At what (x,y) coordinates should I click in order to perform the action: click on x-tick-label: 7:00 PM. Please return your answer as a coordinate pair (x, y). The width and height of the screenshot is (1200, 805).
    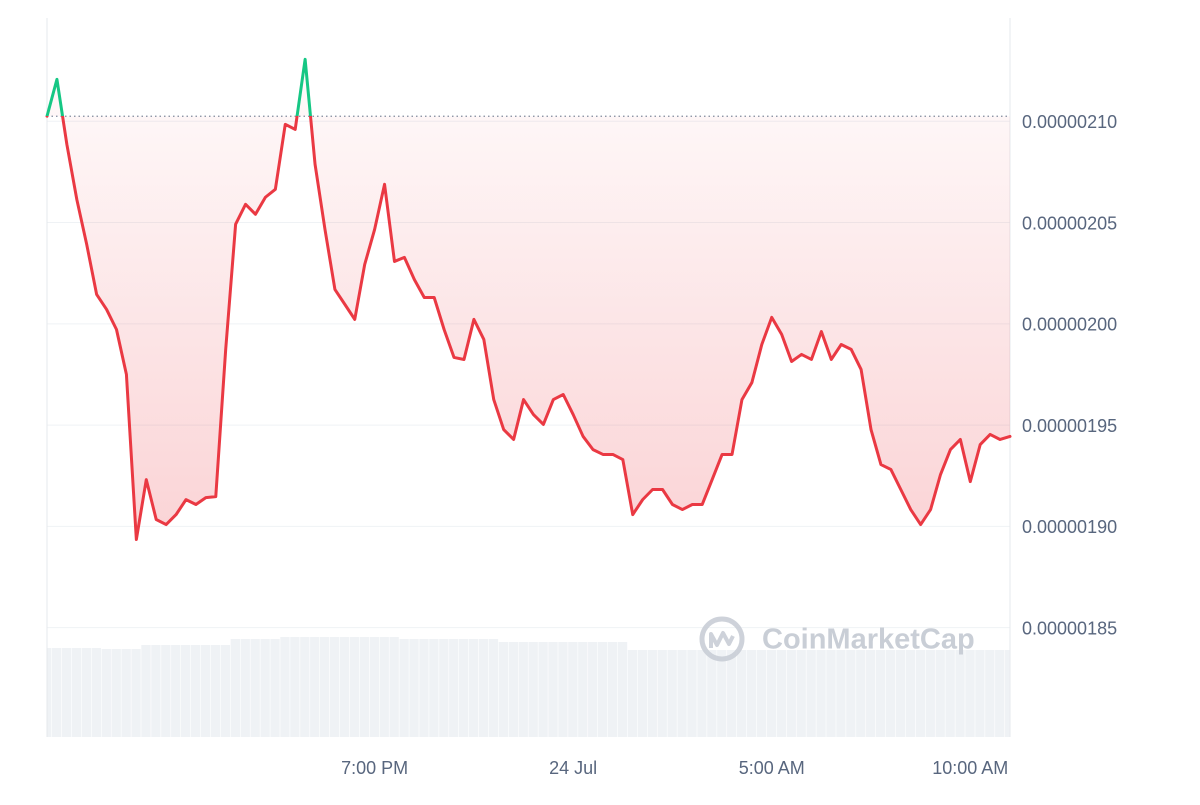
    Looking at the image, I should click on (374, 768).